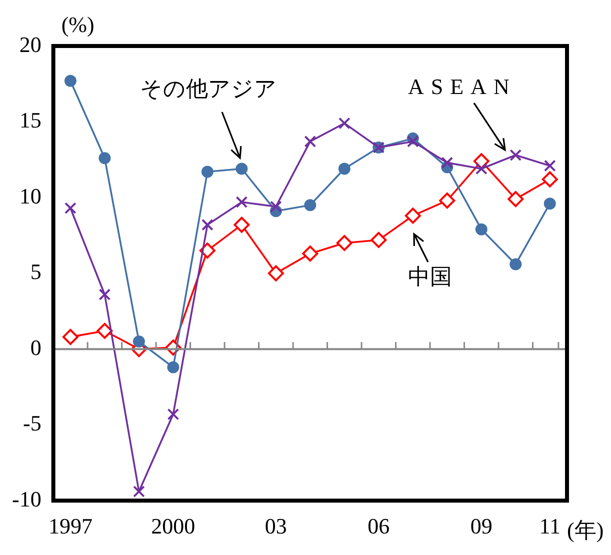 The height and width of the screenshot is (555, 611). What do you see at coordinates (462, 86) in the screenshot?
I see `series-label: ASEAN` at bounding box center [462, 86].